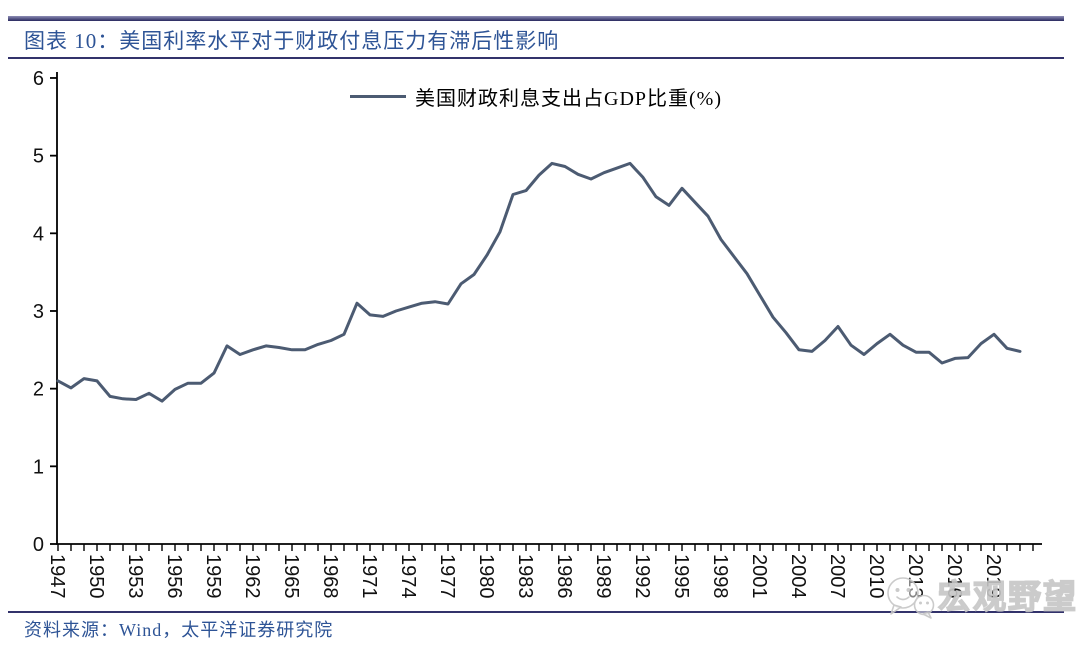 This screenshot has height=650, width=1080. Describe the element at coordinates (38, 234) in the screenshot. I see `y-tick-label: 4` at that location.